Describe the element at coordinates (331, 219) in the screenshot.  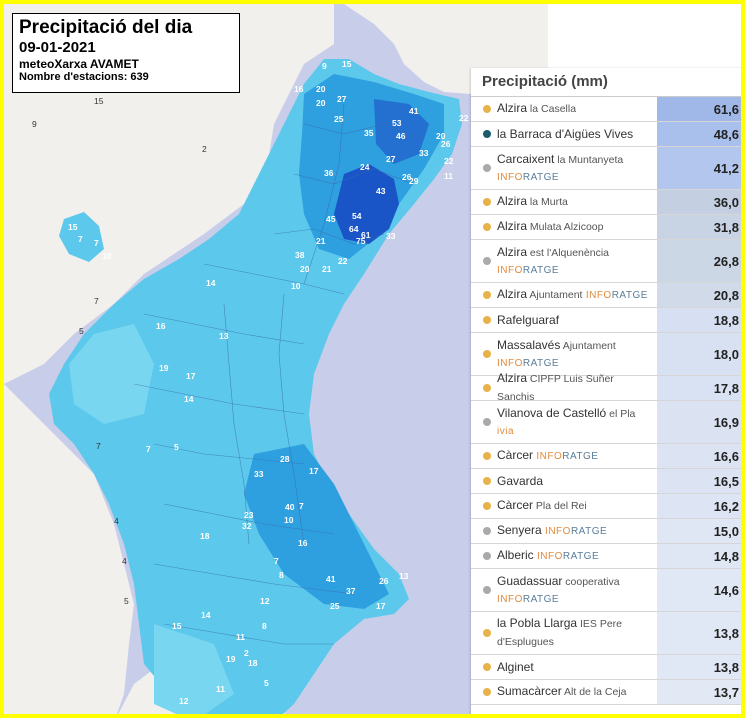
I see `station-value-label: 45` at that location.